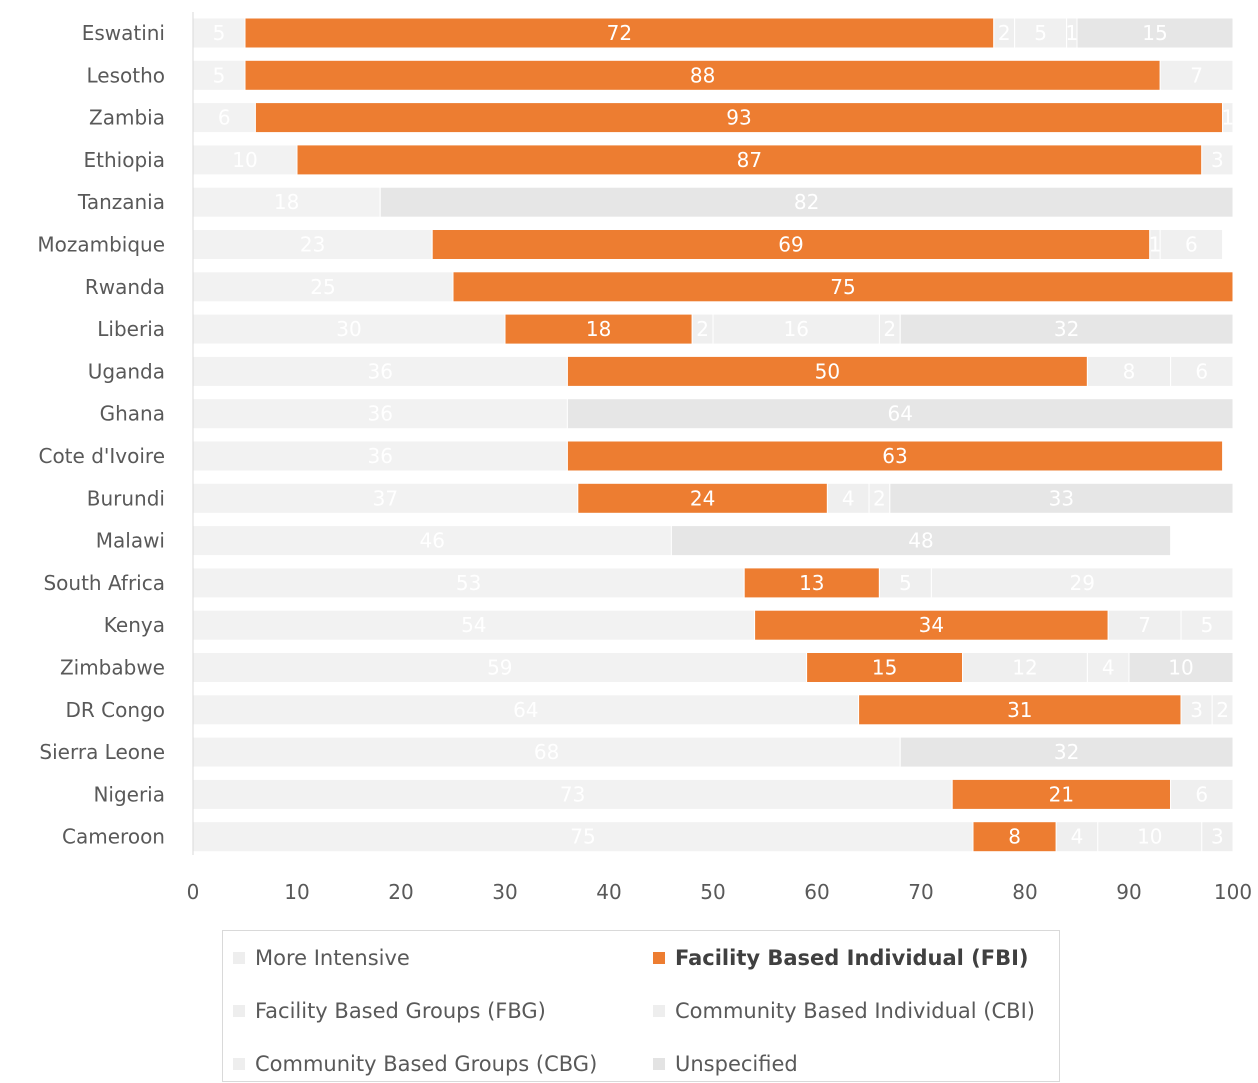 The height and width of the screenshot is (1083, 1258). Describe the element at coordinates (855, 1011) in the screenshot. I see `legend-label: Community Based Individual (CBI)` at that location.